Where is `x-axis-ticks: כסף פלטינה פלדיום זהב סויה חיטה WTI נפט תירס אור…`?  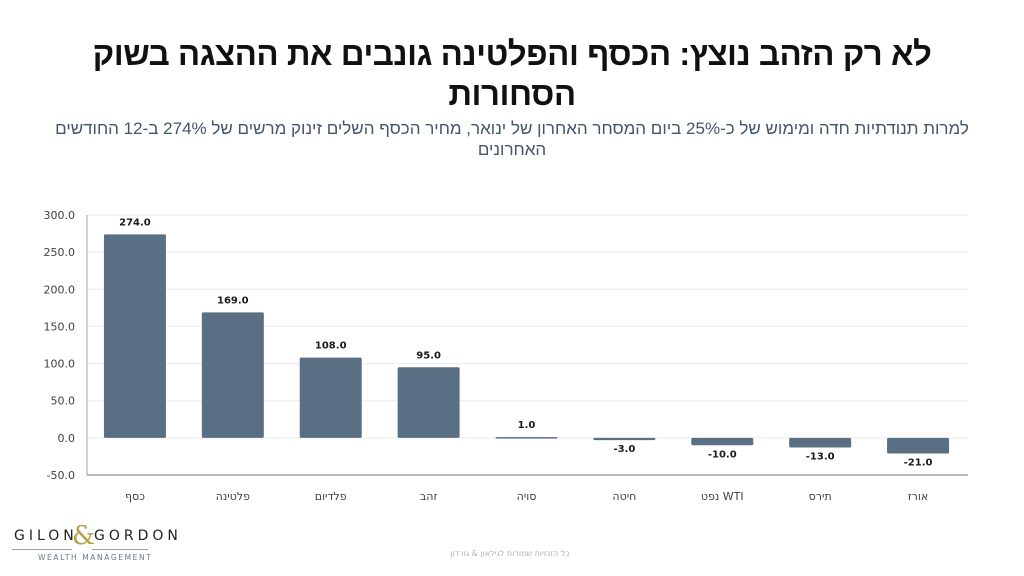
x-axis-ticks: כסף פלטינה פלדיום זהב סויה חיטה WTI נפט תירס אור… is located at coordinates (526, 496).